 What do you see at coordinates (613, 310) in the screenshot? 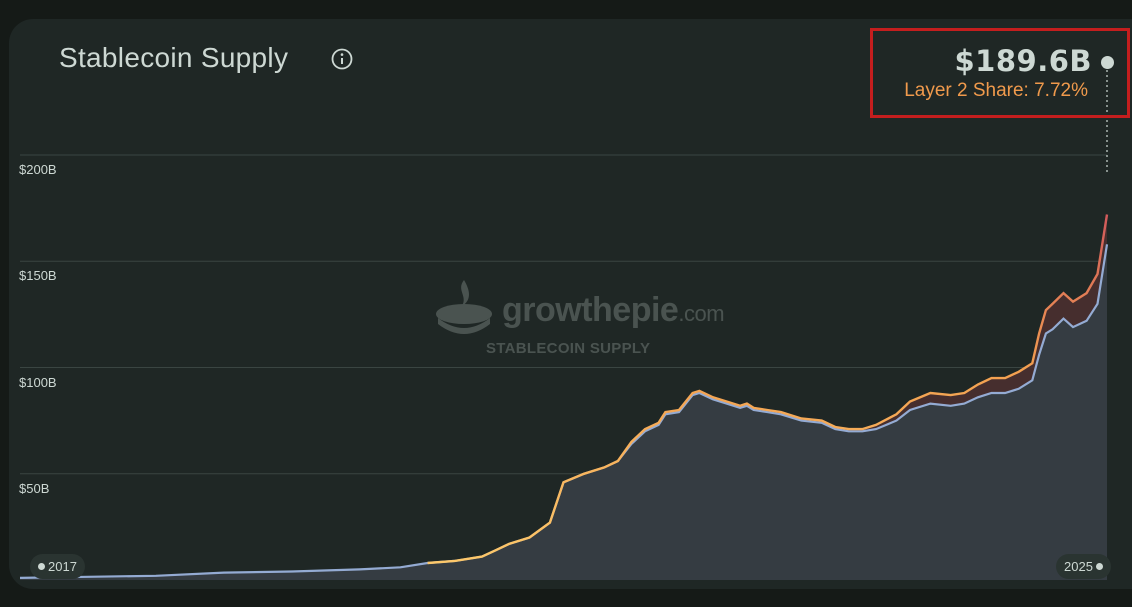
I see `watermark-brand: growthepie.com` at bounding box center [613, 310].